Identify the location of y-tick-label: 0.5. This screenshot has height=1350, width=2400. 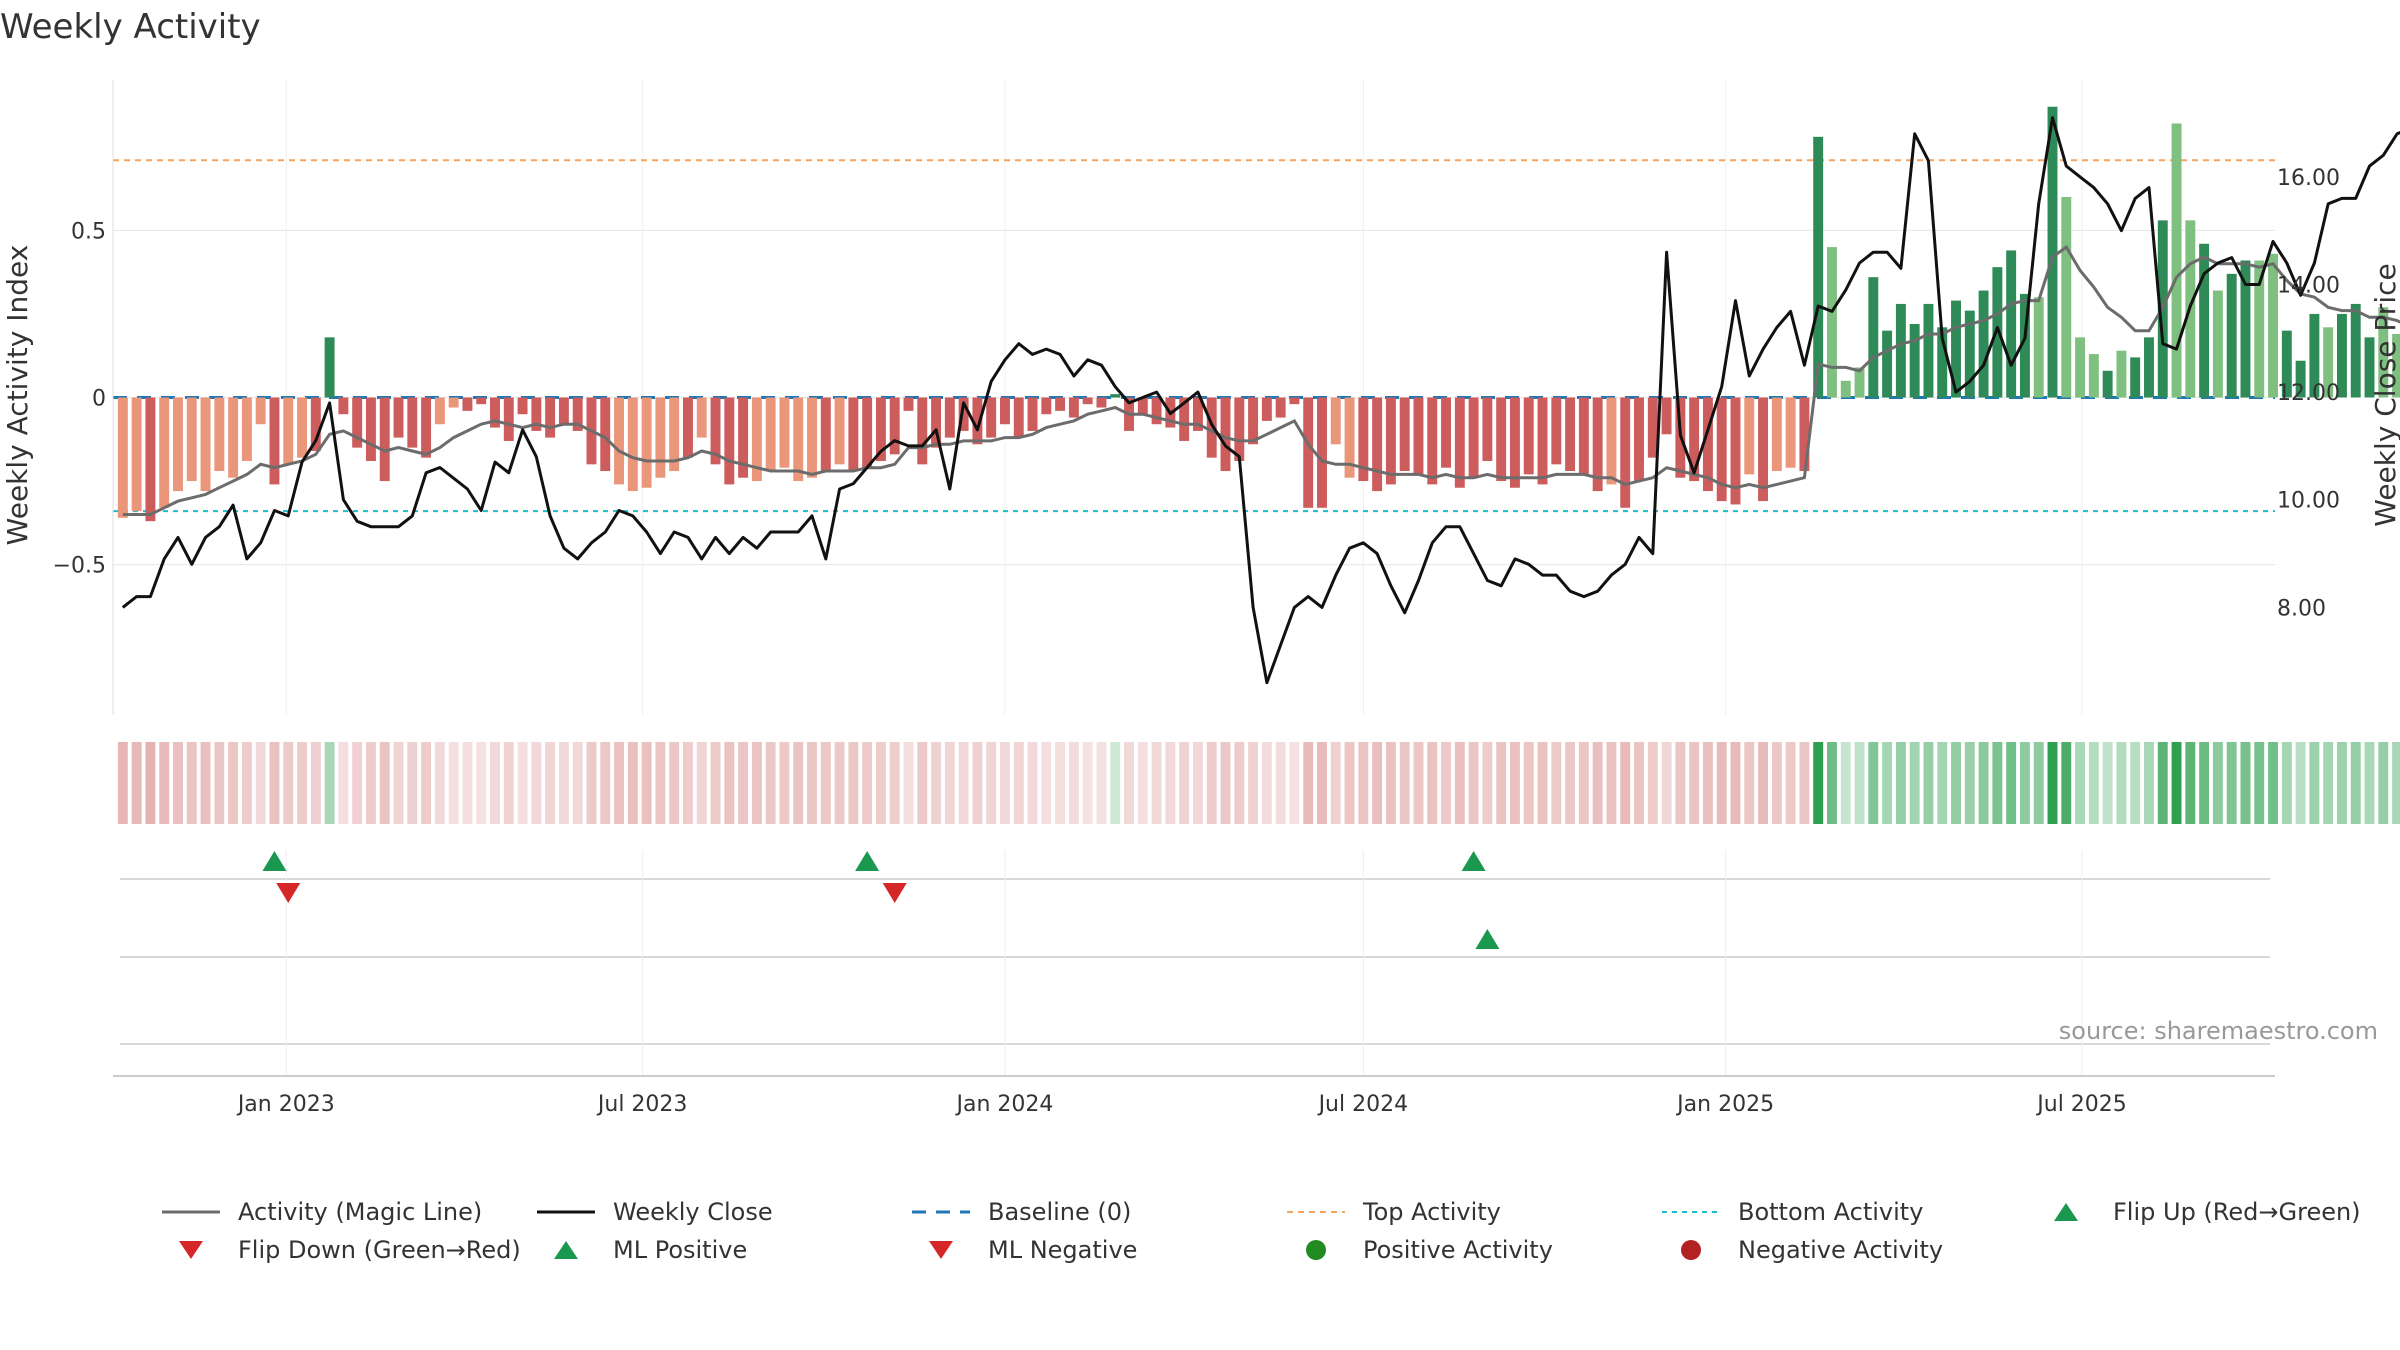
(88, 231).